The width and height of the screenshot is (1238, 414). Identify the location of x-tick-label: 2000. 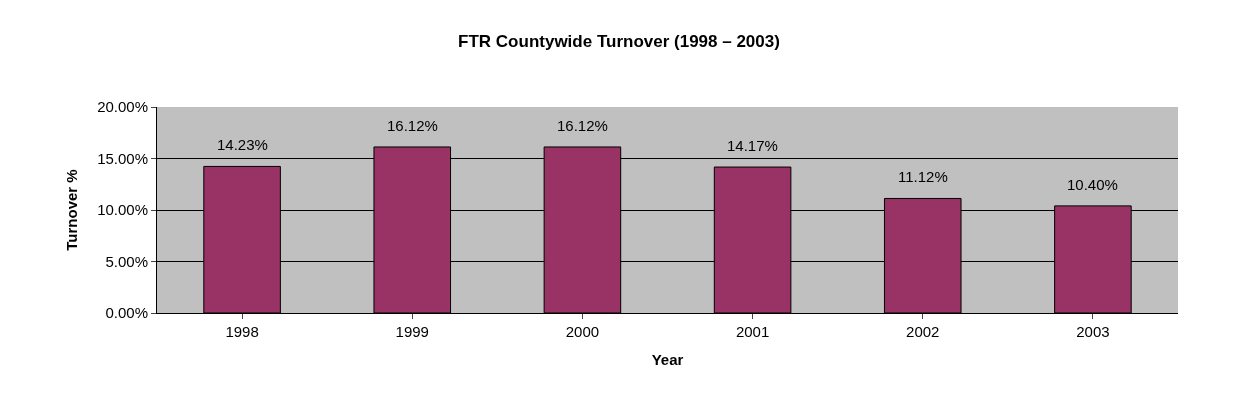
(582, 331).